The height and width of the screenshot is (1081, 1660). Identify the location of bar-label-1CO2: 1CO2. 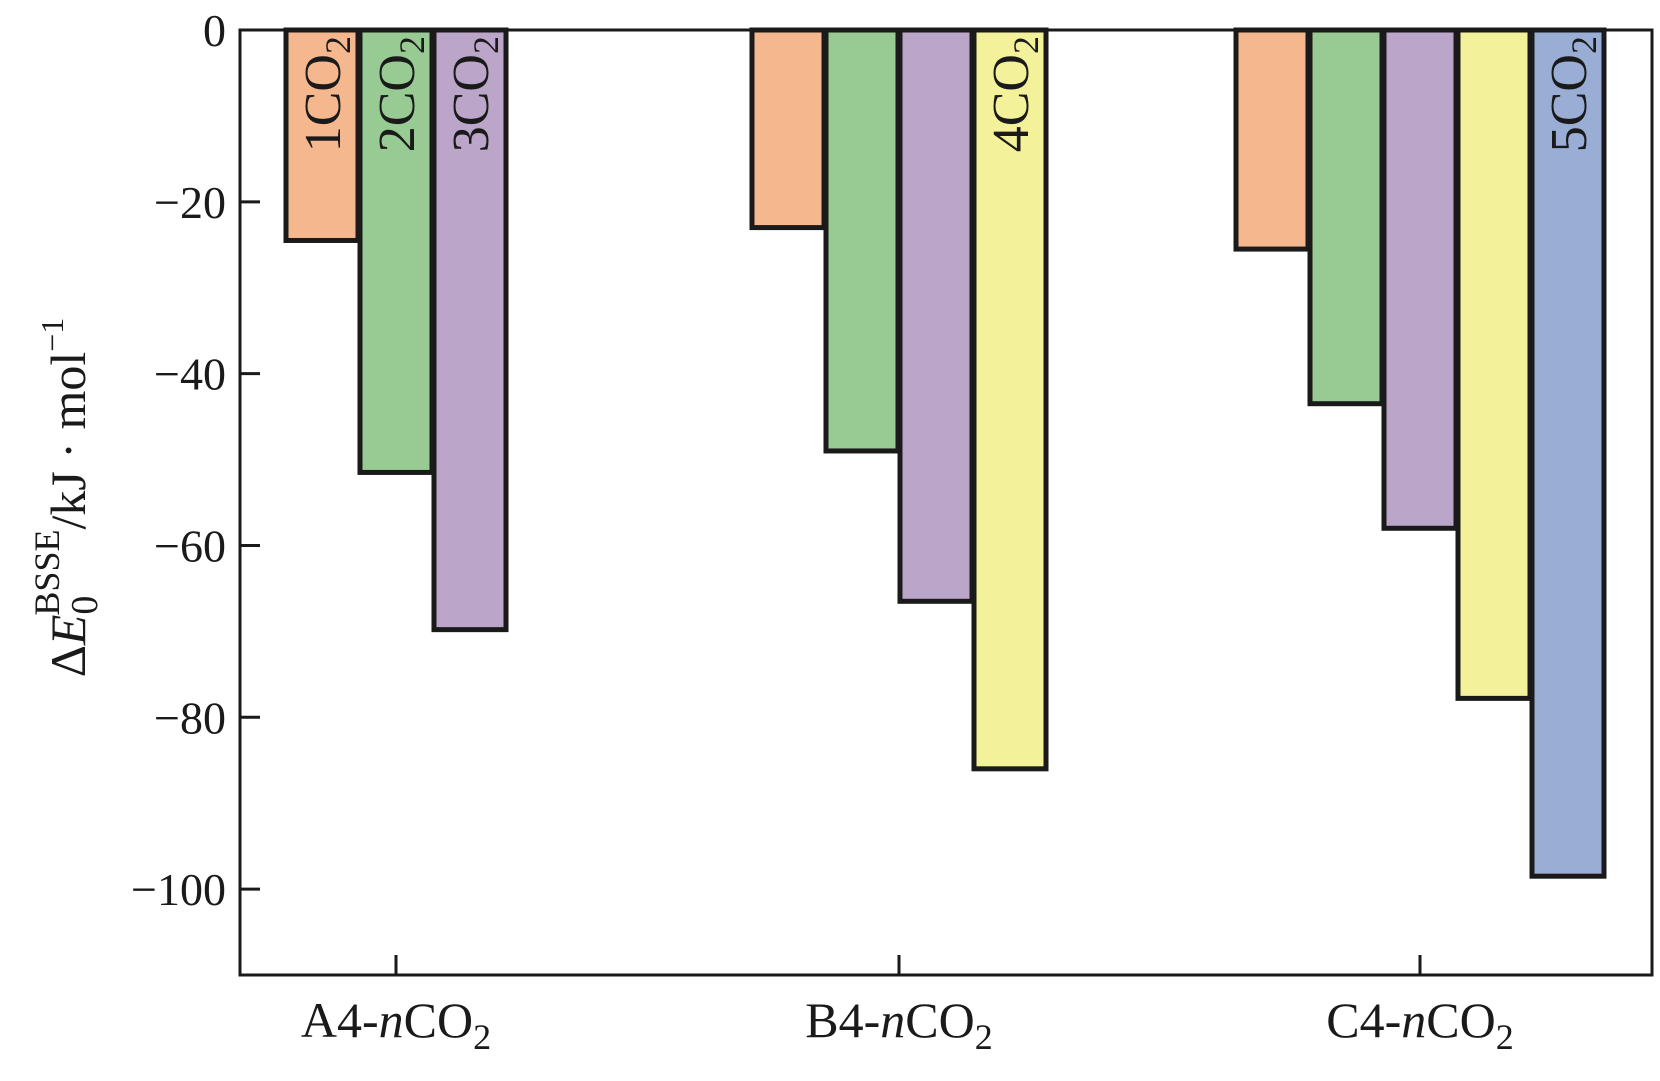
(326, 94).